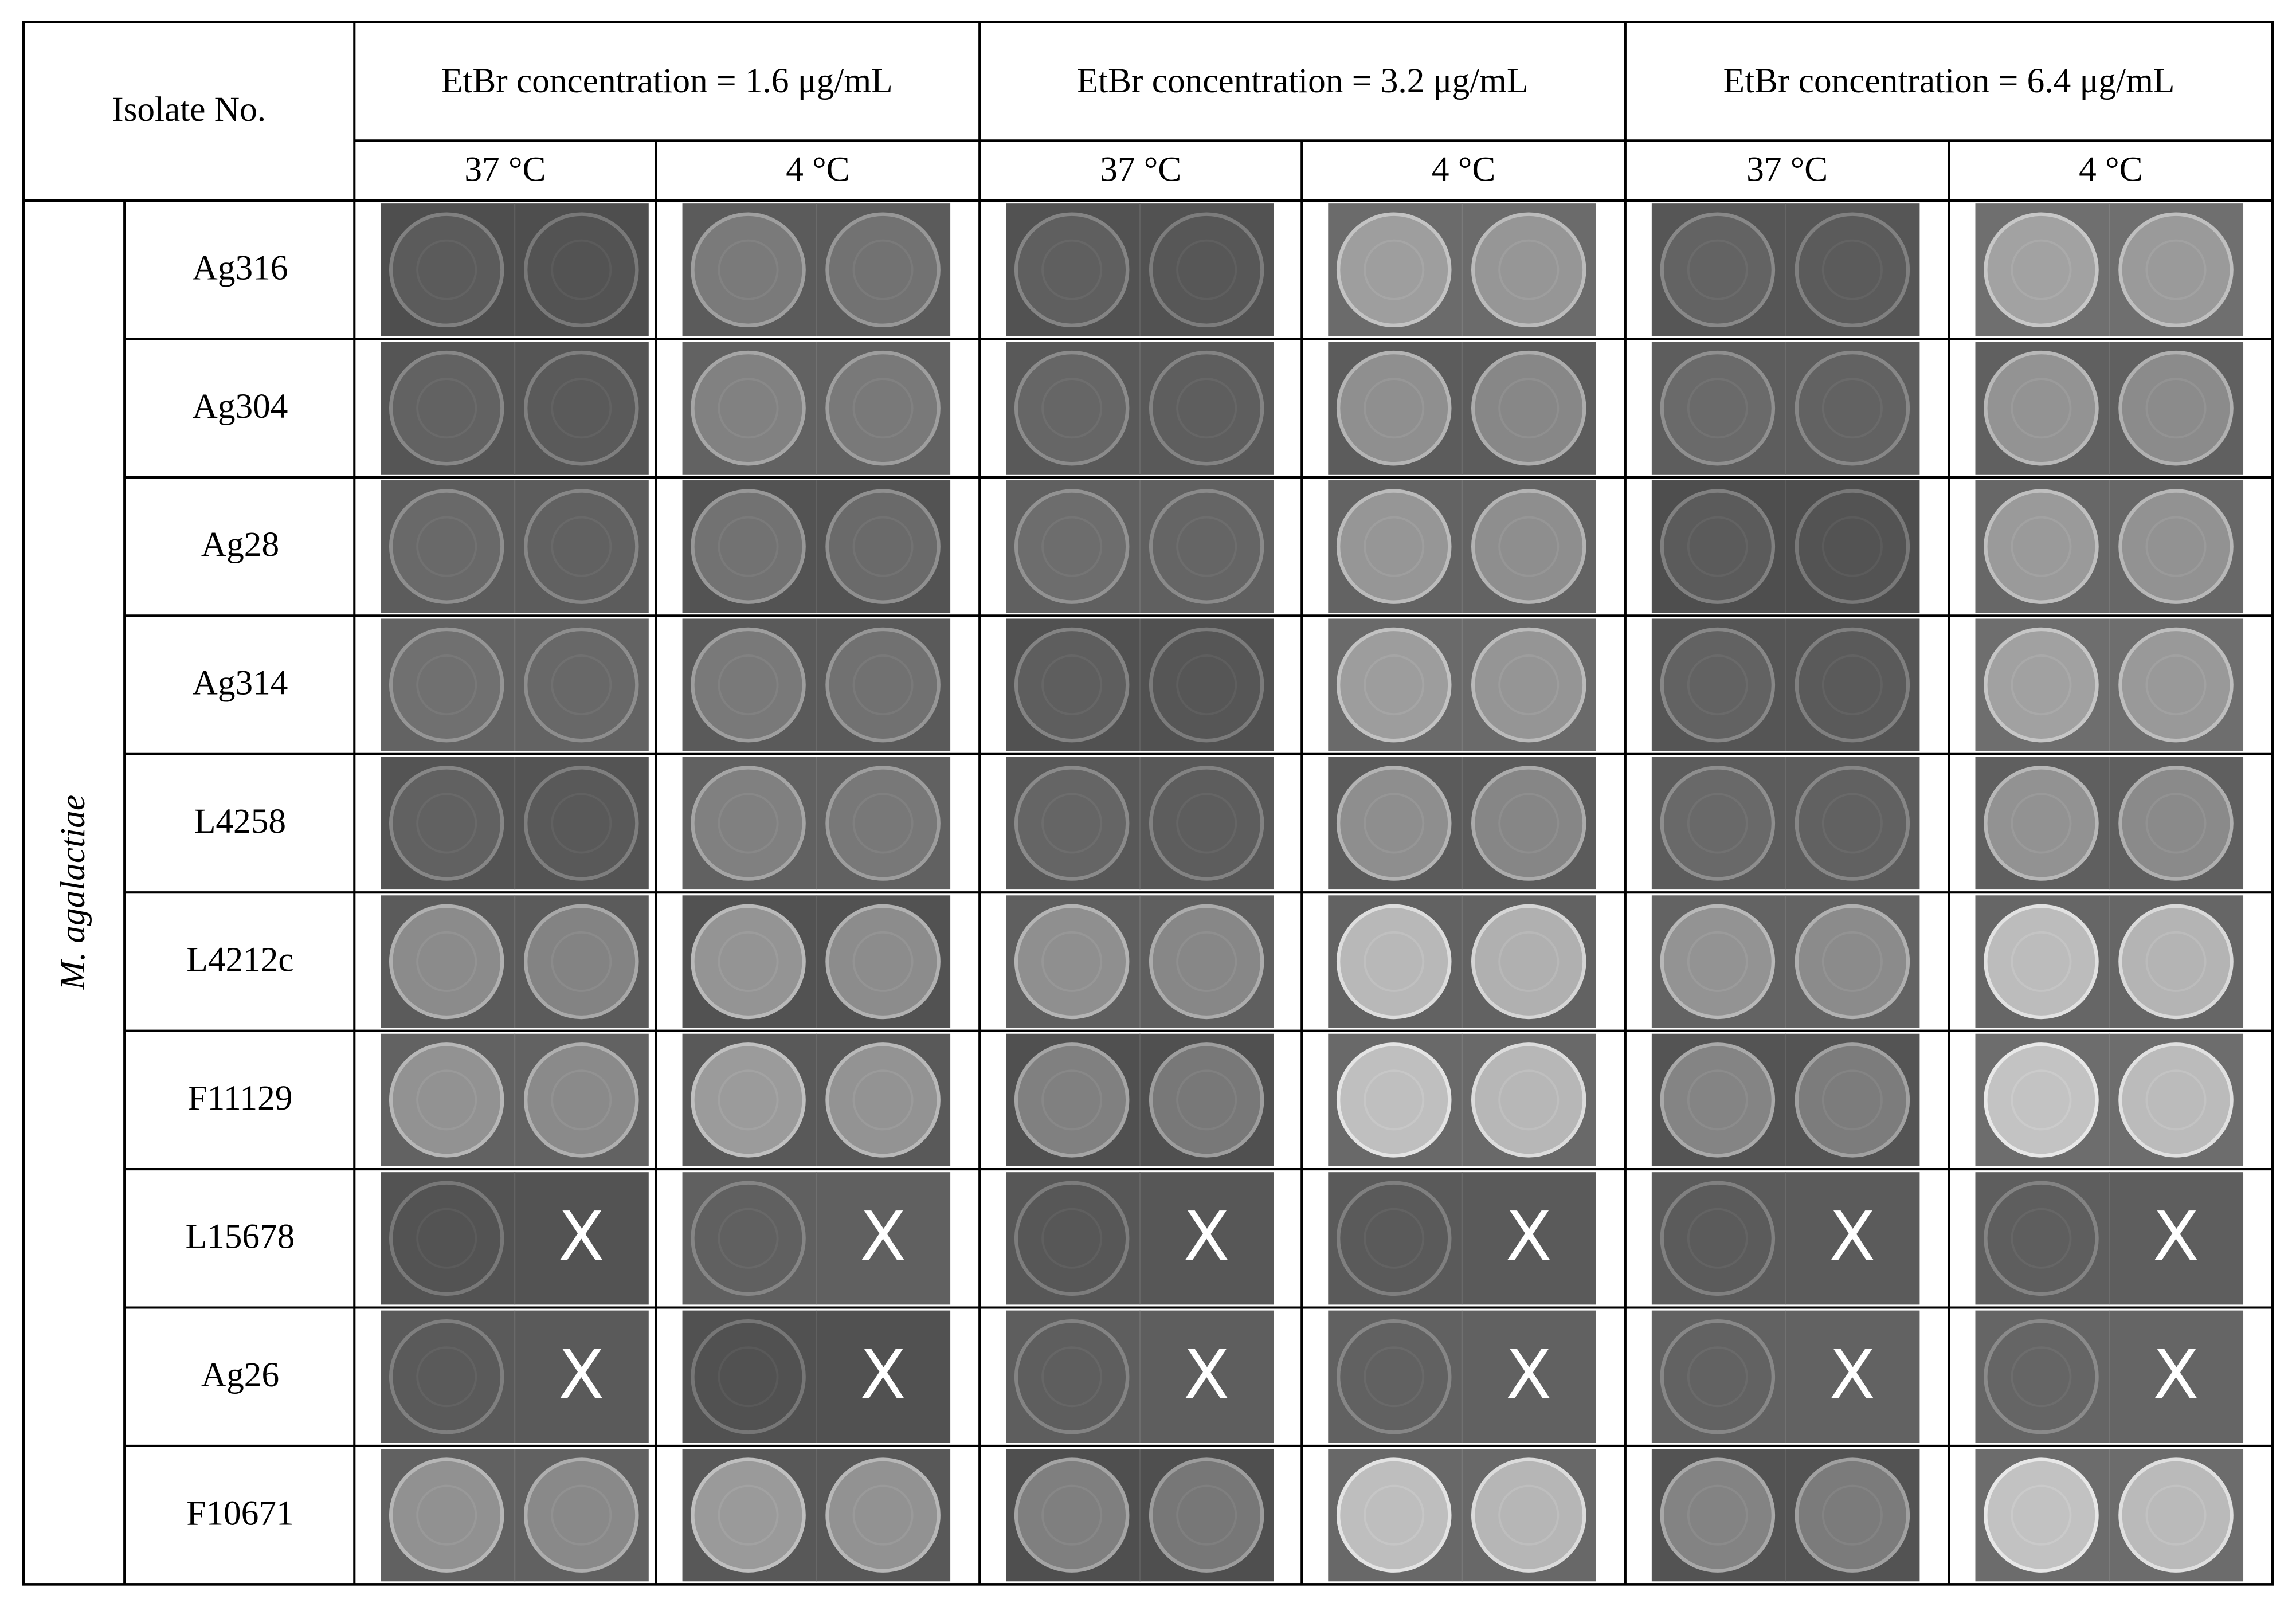 This screenshot has height=1607, width=2296. Describe the element at coordinates (1949, 81) in the screenshot. I see `group-header: EtBr concentration = 6.4 μg/mL` at that location.